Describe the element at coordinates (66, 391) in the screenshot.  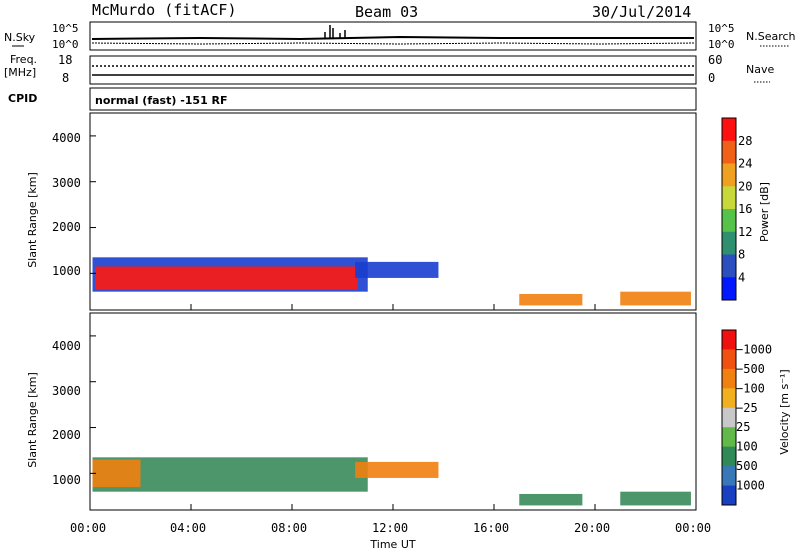
I see `velocity-ytick-3000: 3000` at that location.